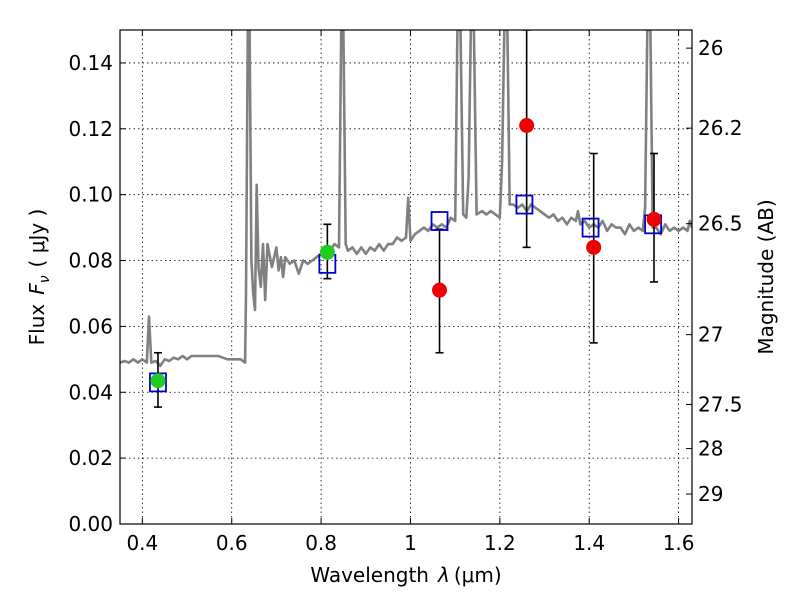 Image resolution: width=800 pixels, height=600 pixels. I want to click on x-tick-label: 0.8, so click(321, 543).